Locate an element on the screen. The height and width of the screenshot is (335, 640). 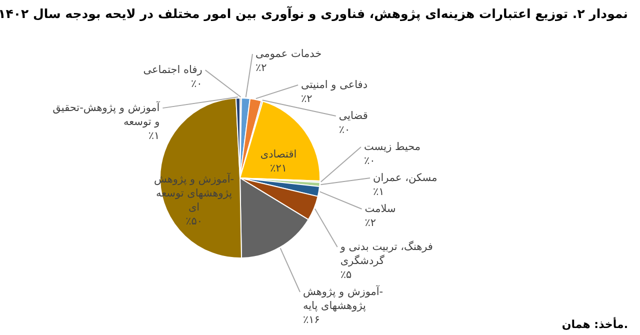
data-label: ٪۱۶ is located at coordinates (311, 320).